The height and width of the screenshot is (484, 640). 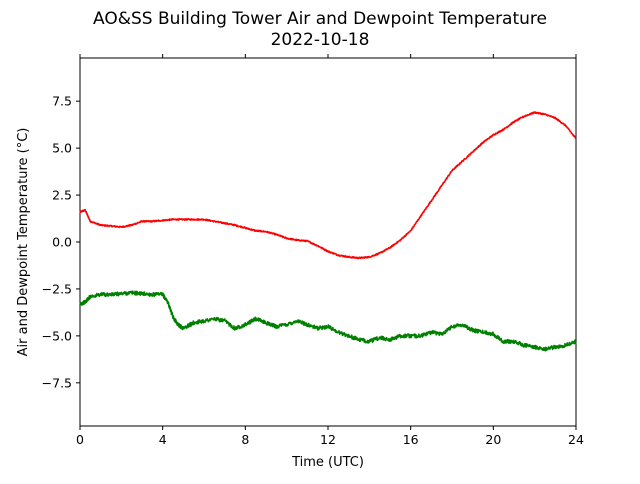 I want to click on x-tick-label: 24, so click(x=576, y=439).